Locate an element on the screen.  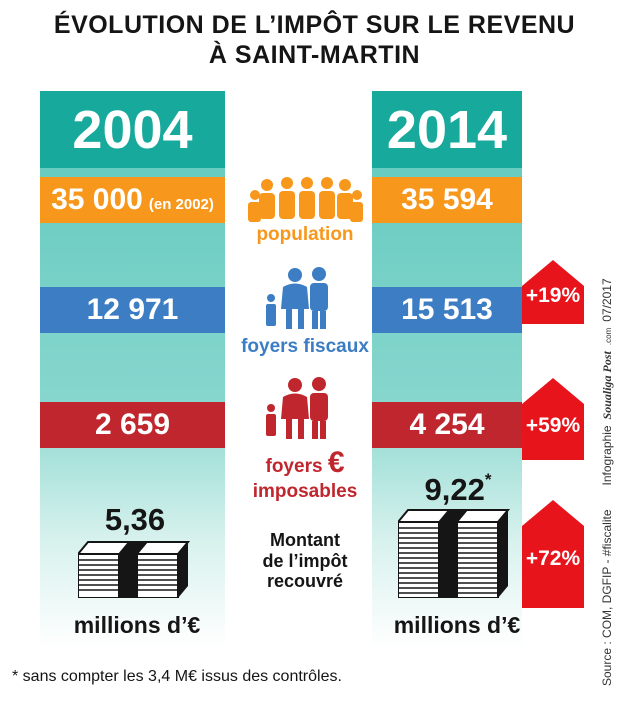
euro-icon: € is located at coordinates (336, 462).